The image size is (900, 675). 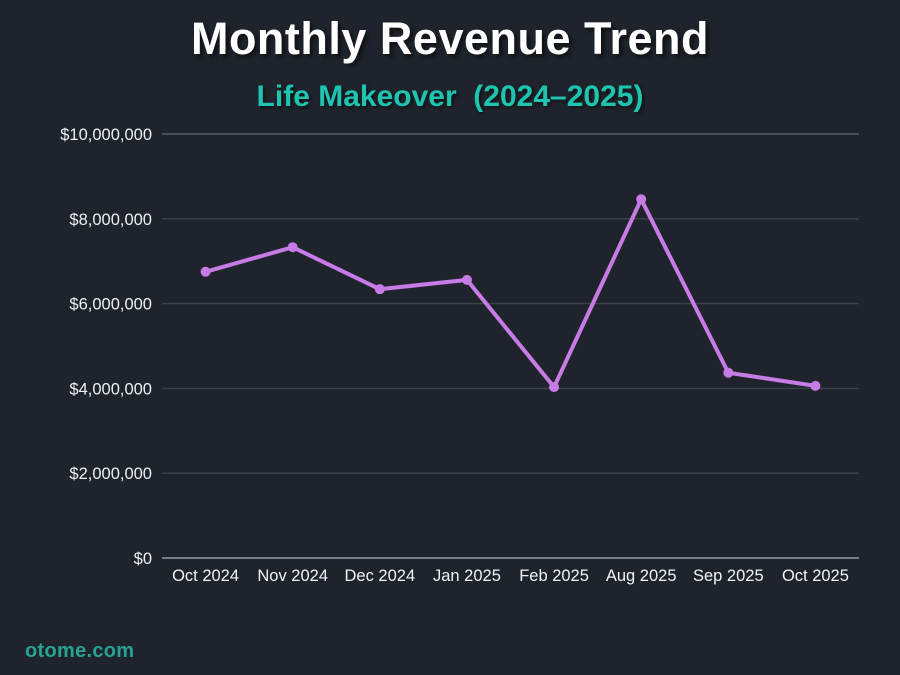 I want to click on y-axis-tick-label: $6,000,000, so click(x=110, y=305).